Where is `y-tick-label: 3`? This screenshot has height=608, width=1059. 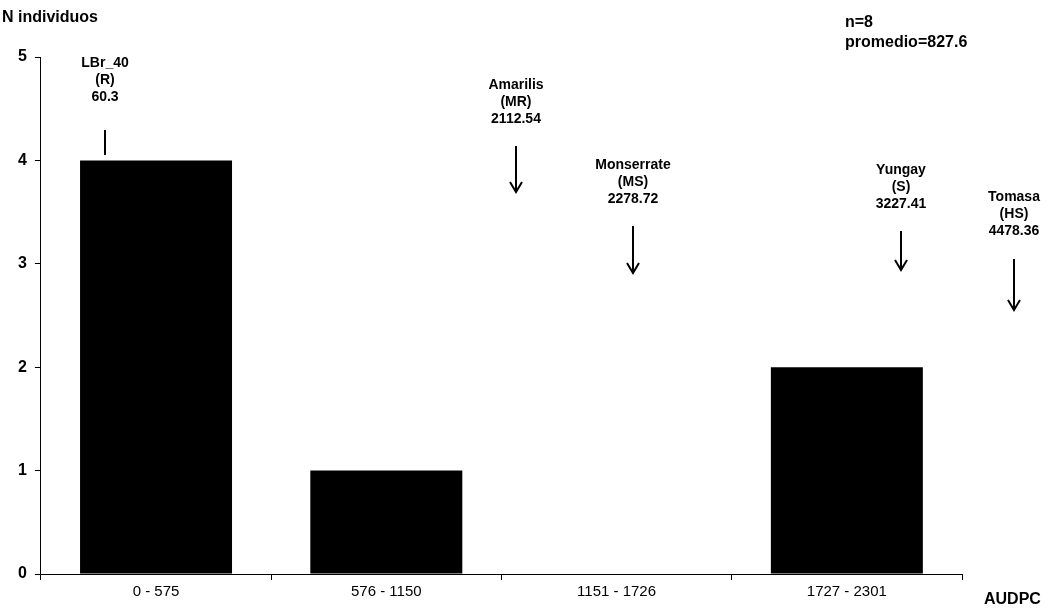 y-tick-label: 3 is located at coordinates (22, 263).